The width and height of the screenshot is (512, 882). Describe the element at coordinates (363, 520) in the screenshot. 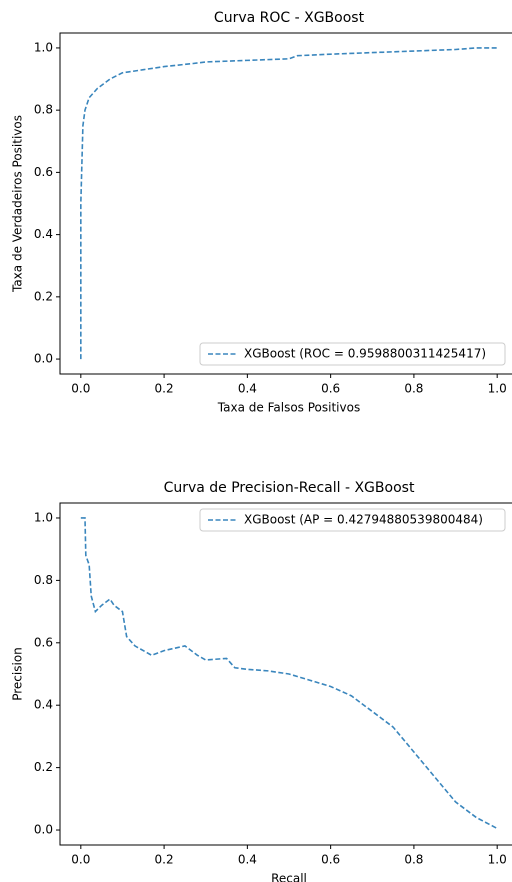

I see `legend-label: XGBoost (AP = 0.42794880539800484)` at that location.